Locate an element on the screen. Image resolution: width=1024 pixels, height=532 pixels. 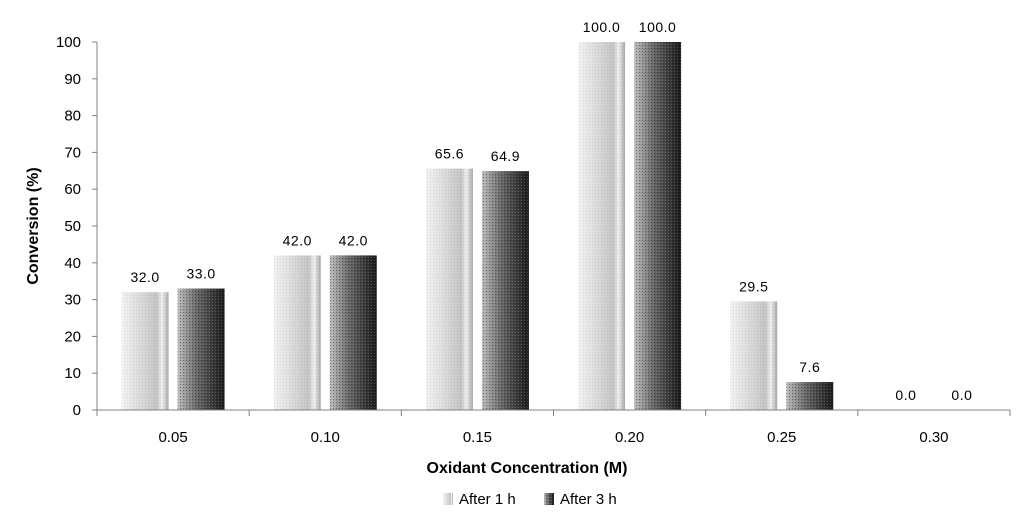
y-tick-label: 100 is located at coordinates (68, 42).